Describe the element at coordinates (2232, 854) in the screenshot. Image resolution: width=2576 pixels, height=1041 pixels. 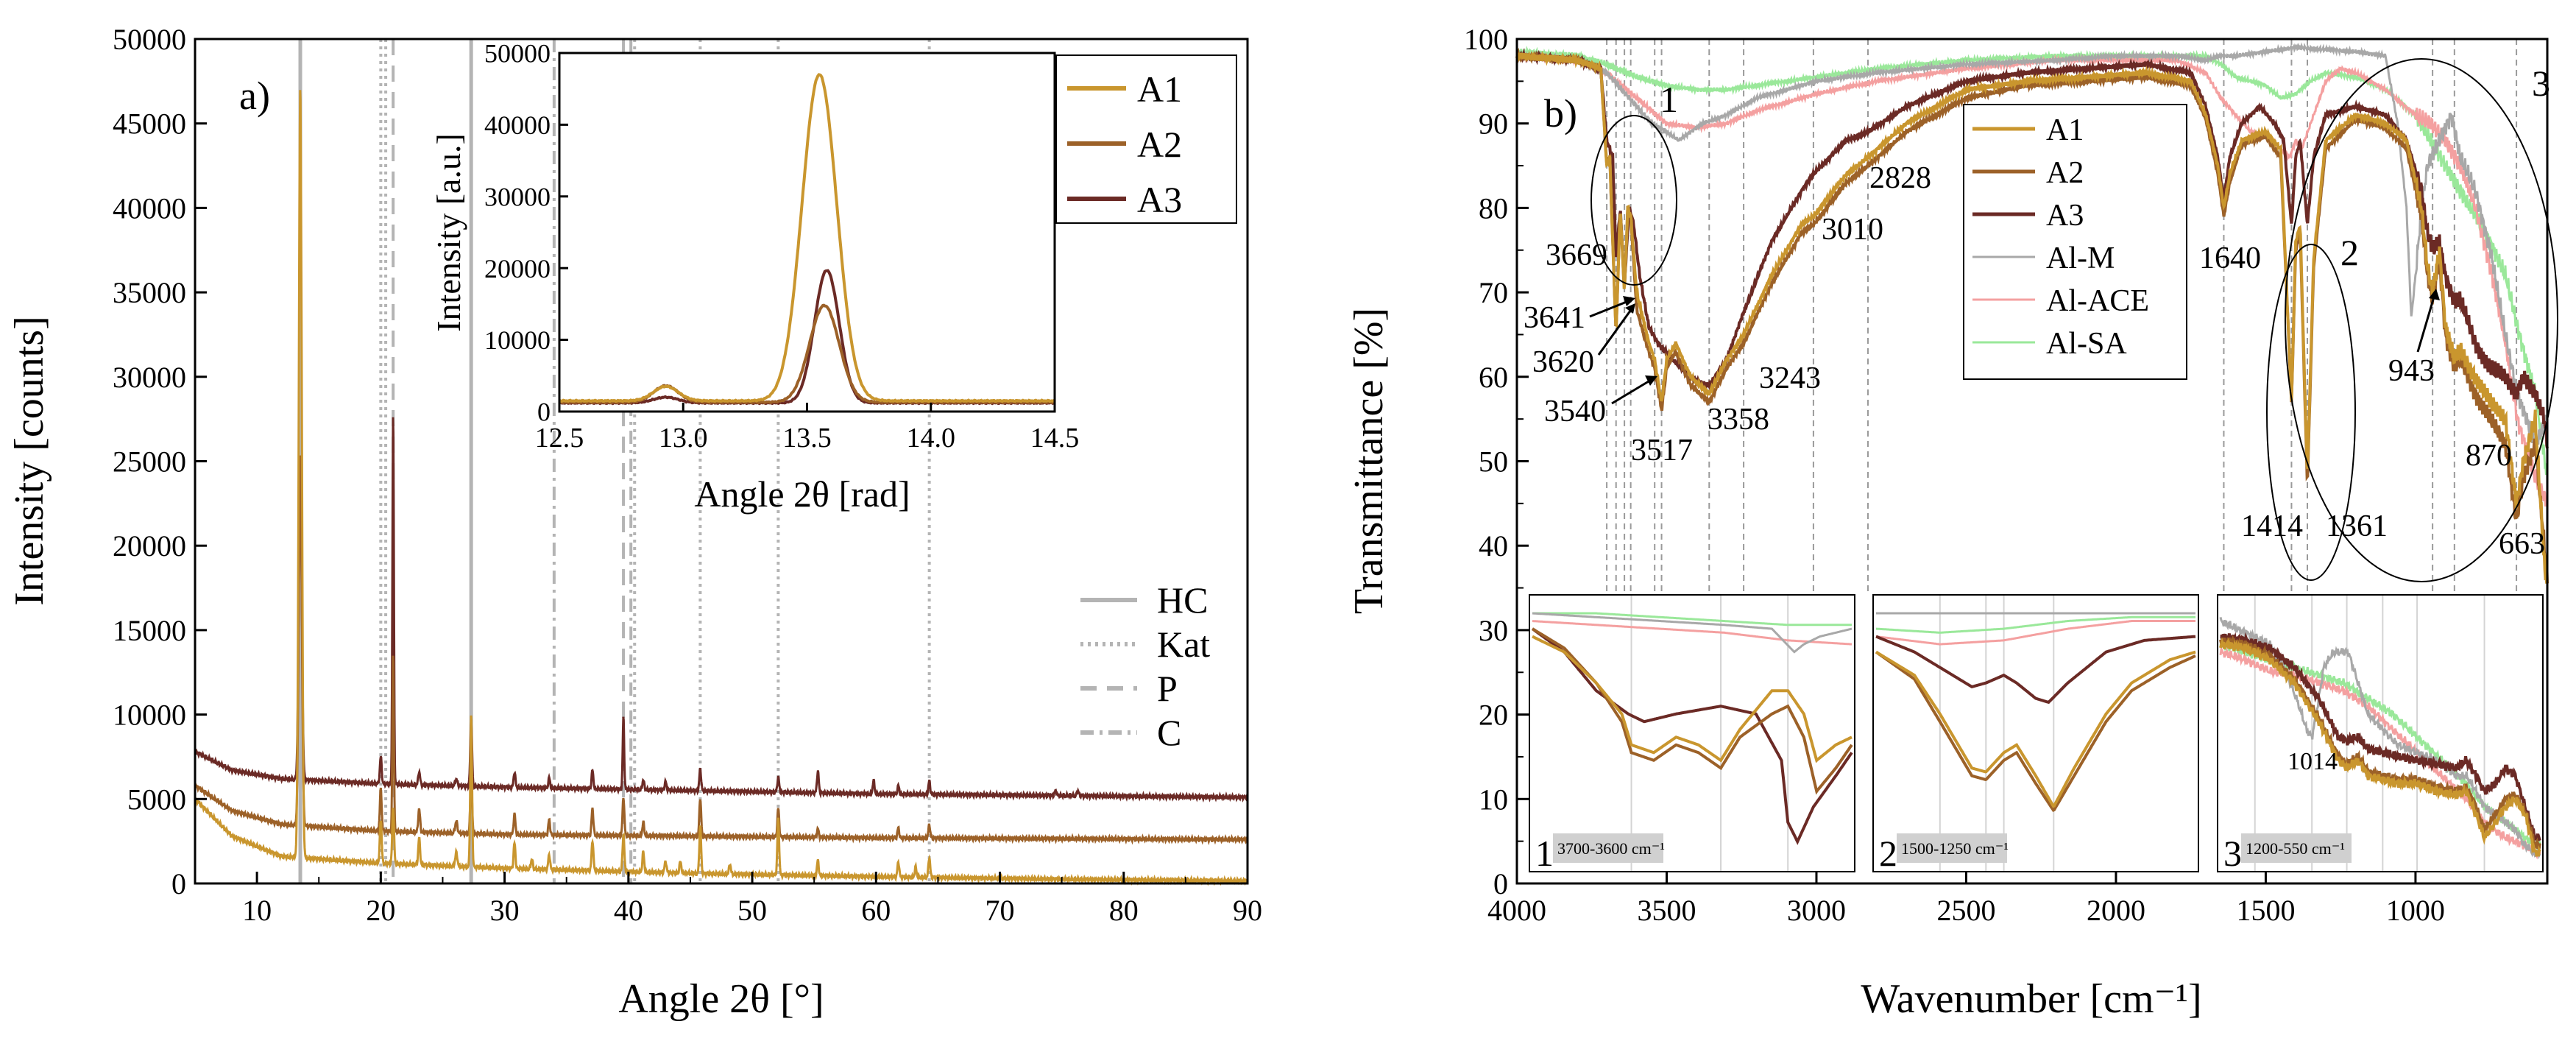
I see `inset-3-number: 3` at that location.